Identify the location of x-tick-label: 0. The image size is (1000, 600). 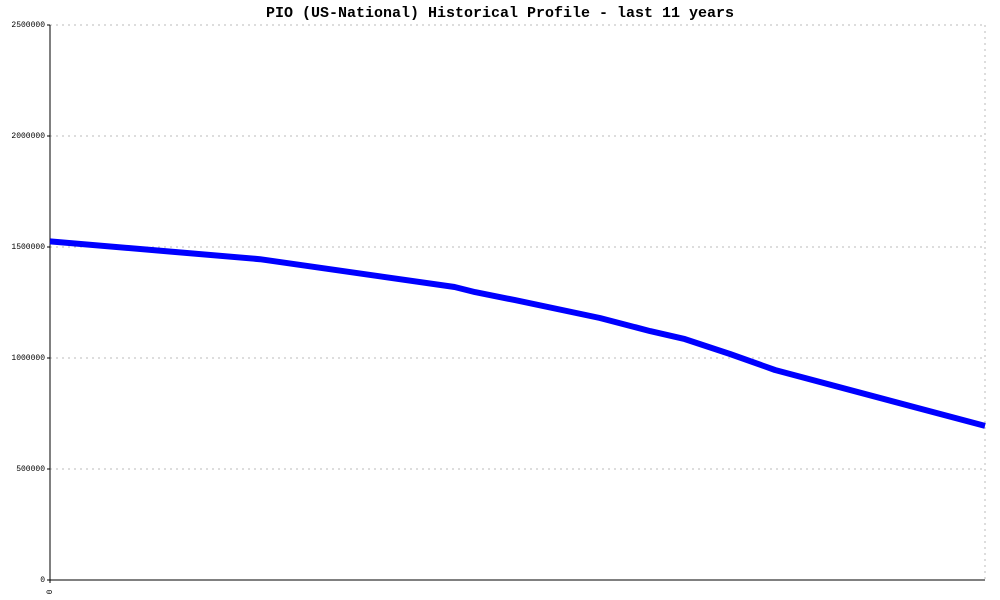
(50, 591).